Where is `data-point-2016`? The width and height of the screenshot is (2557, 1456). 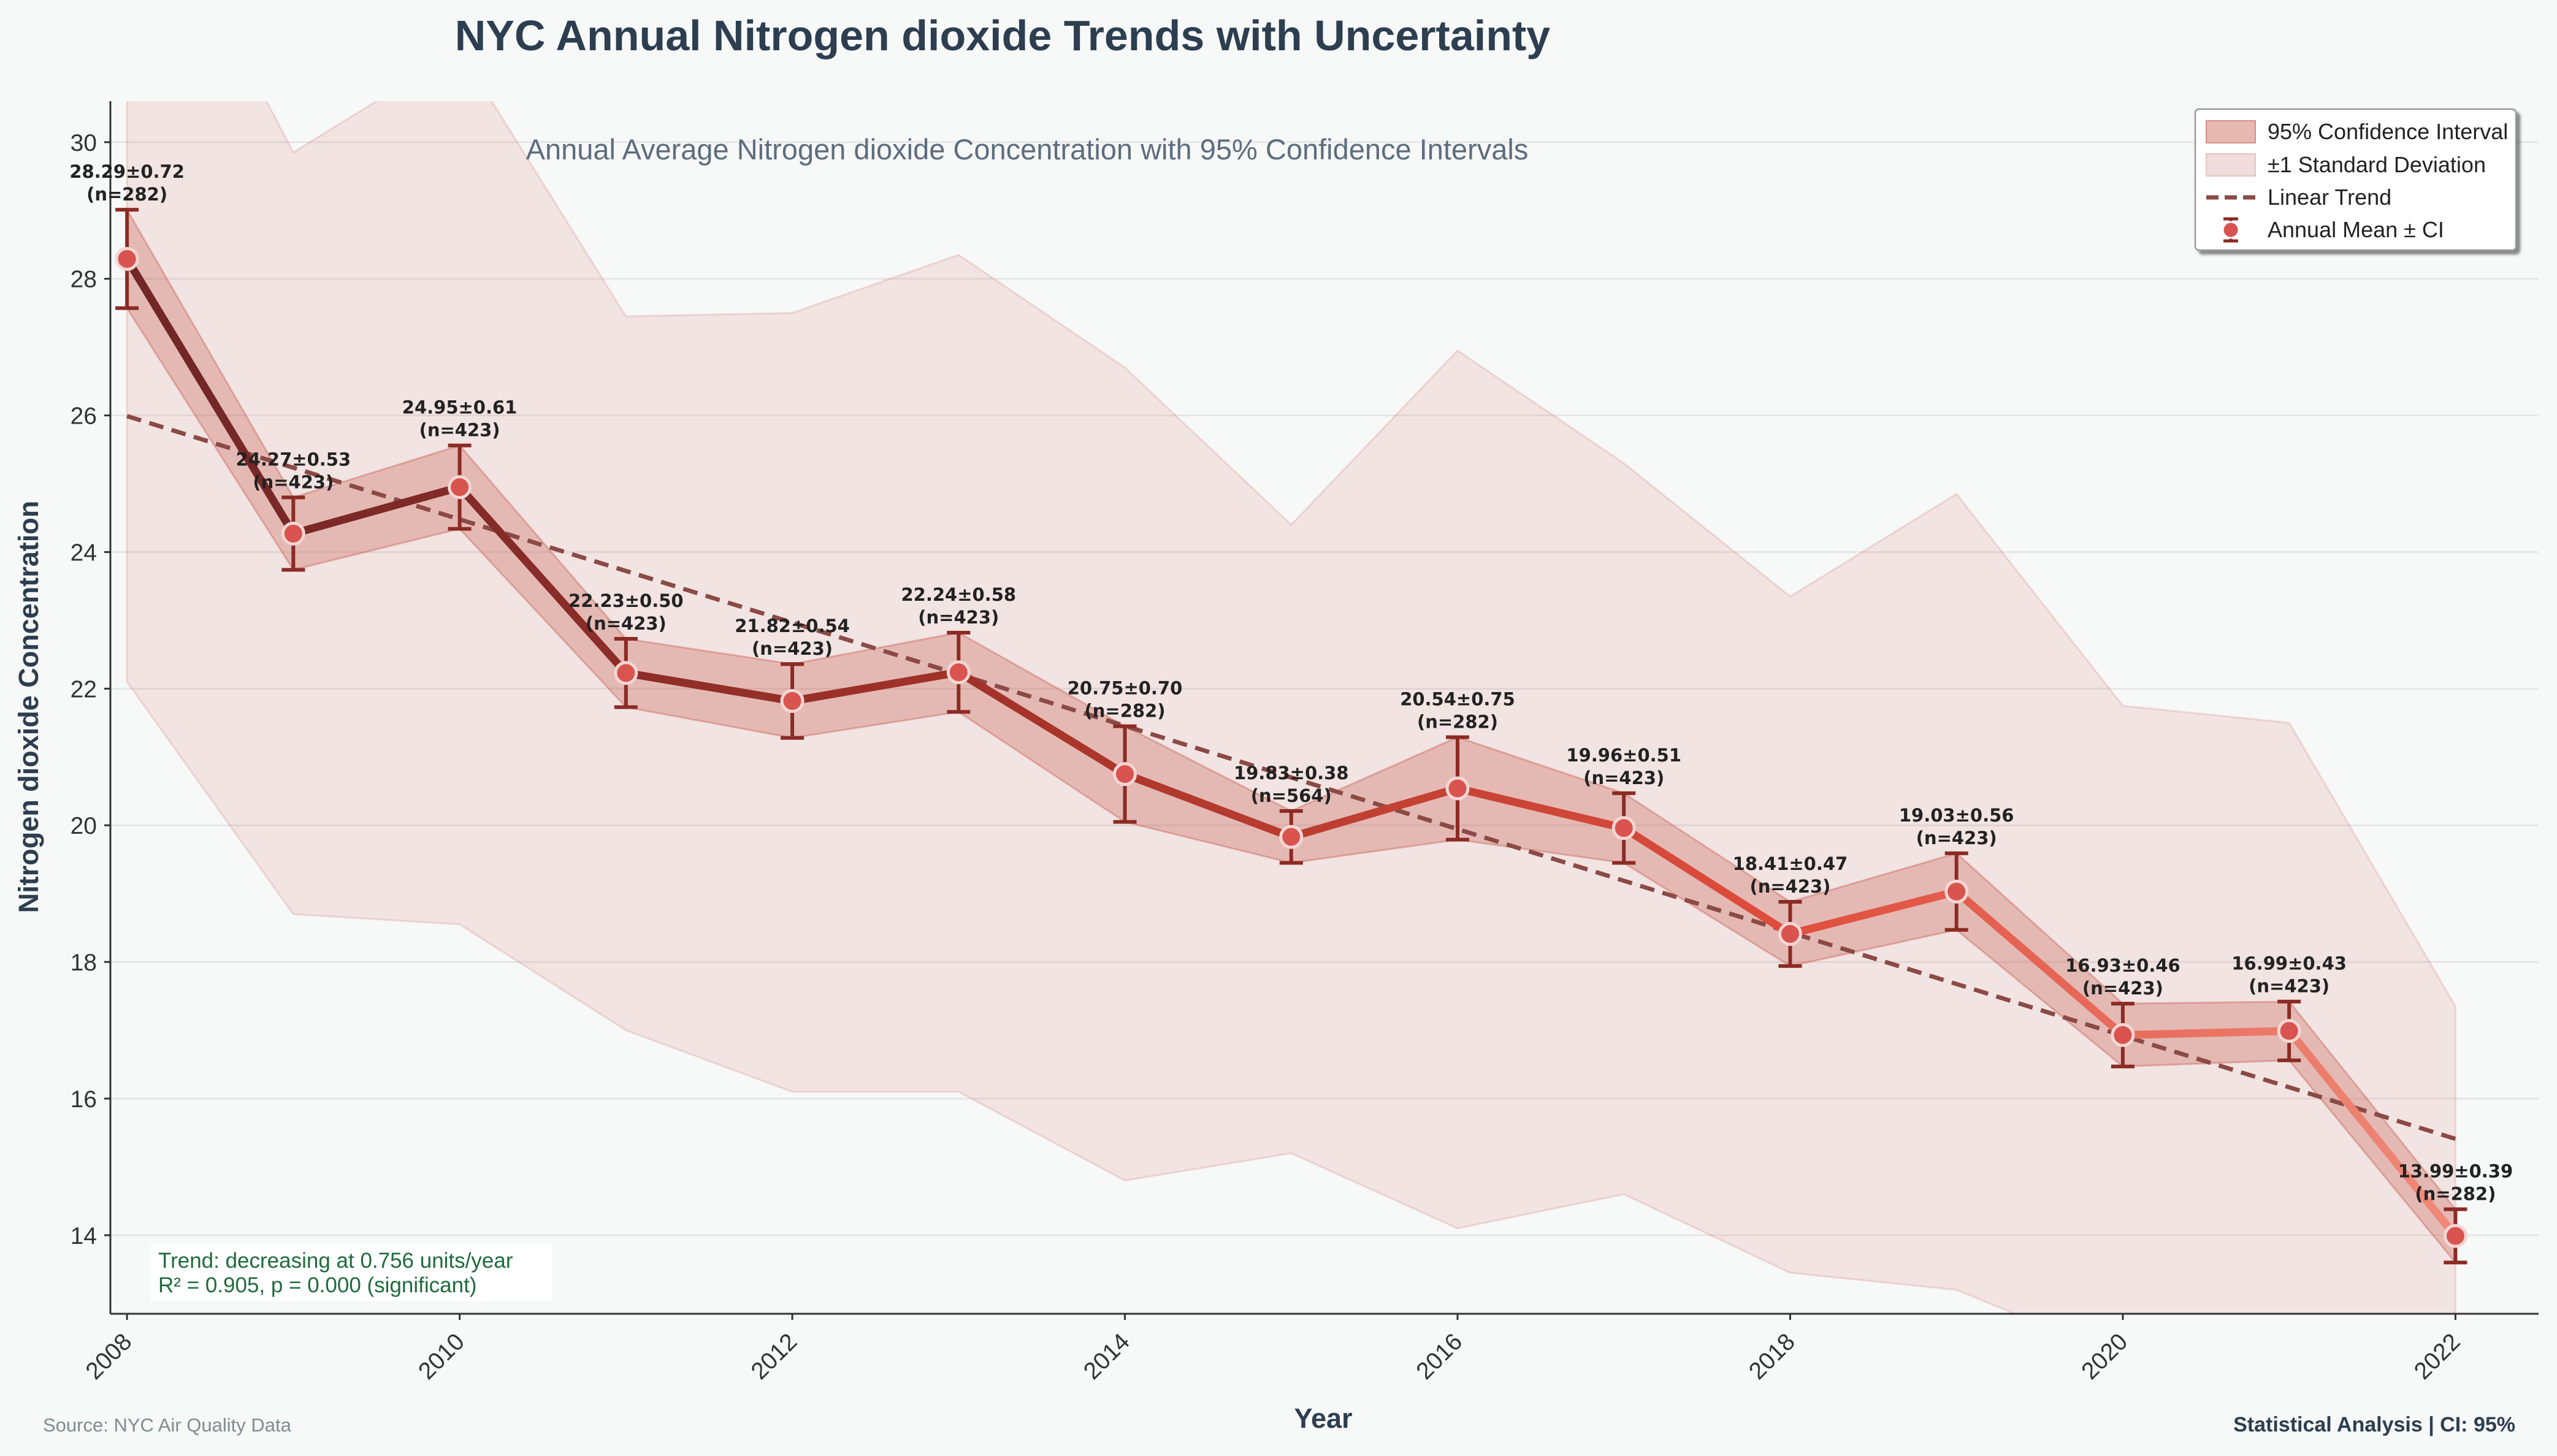 data-point-2016 is located at coordinates (1457, 788).